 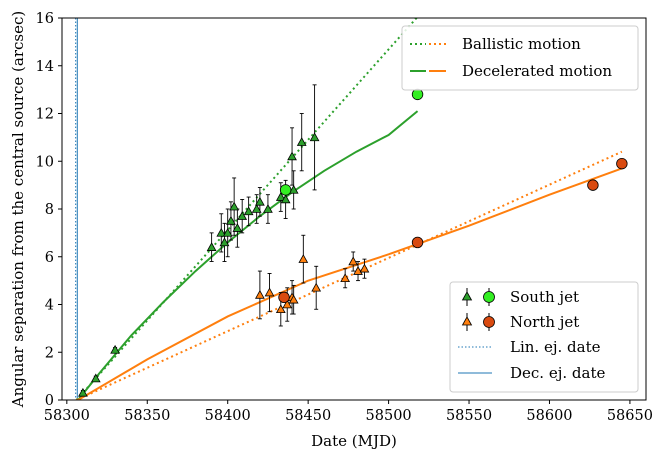 I want to click on legend-entry-dec-ej-date: Dec. ej. date, so click(x=531, y=373).